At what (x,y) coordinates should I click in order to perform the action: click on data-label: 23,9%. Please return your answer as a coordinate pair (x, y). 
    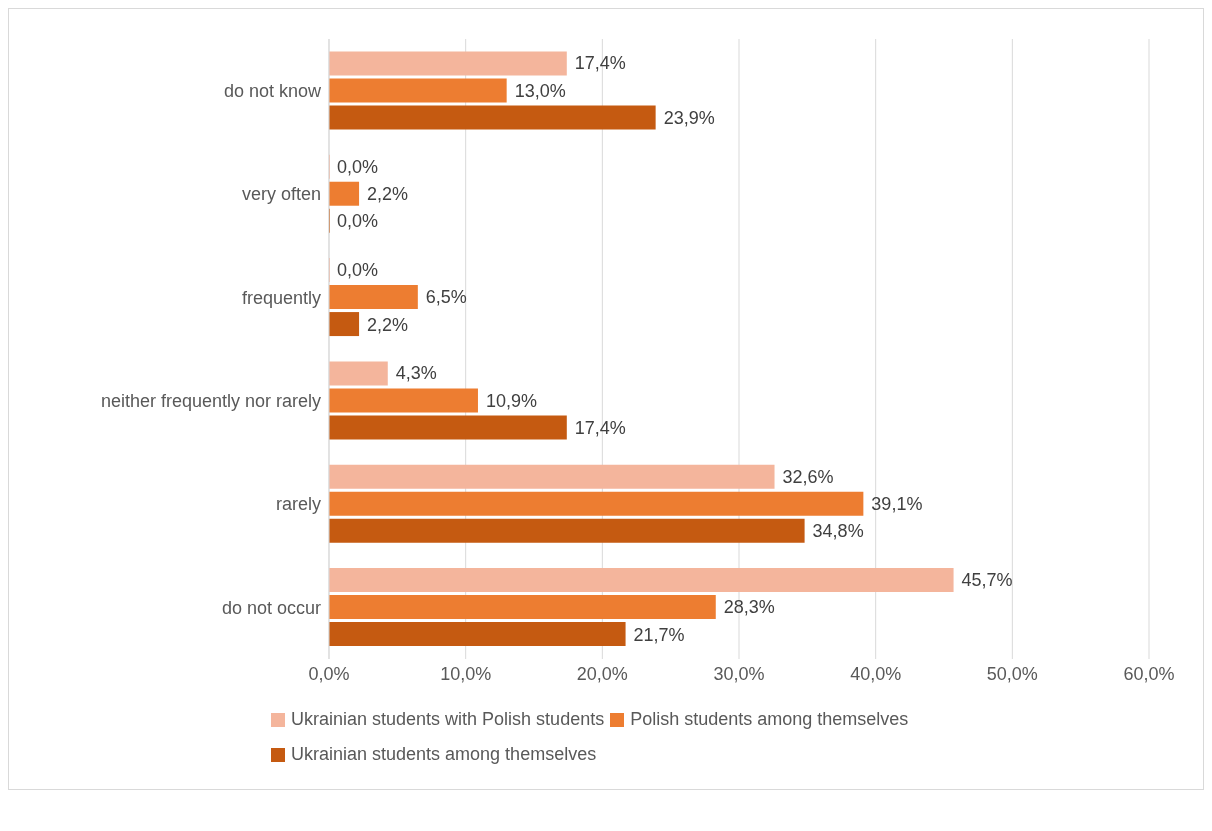
    Looking at the image, I should click on (689, 117).